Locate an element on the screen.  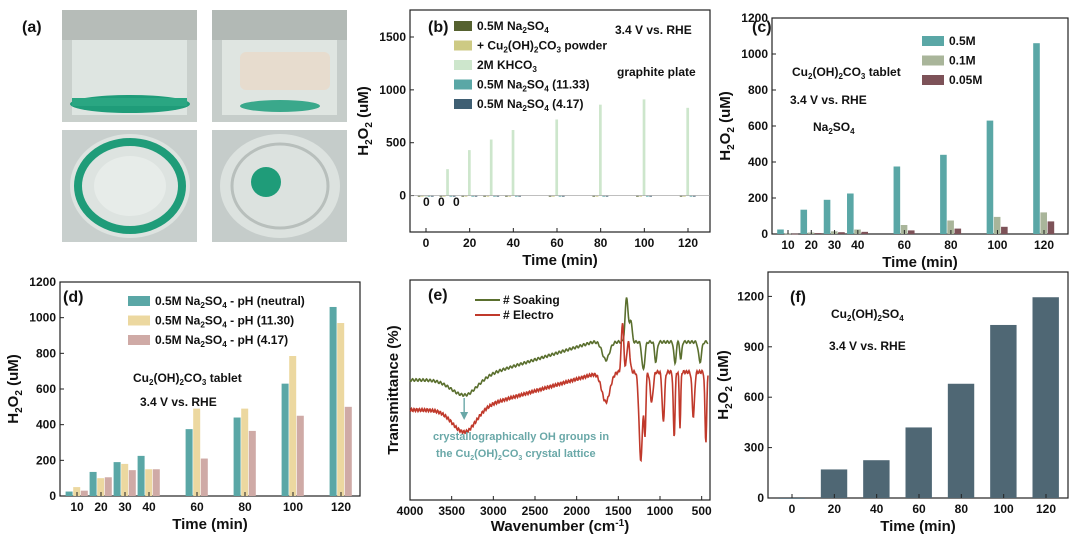
y-axis-label: Transmittance (%) is located at coordinates (393, 389).